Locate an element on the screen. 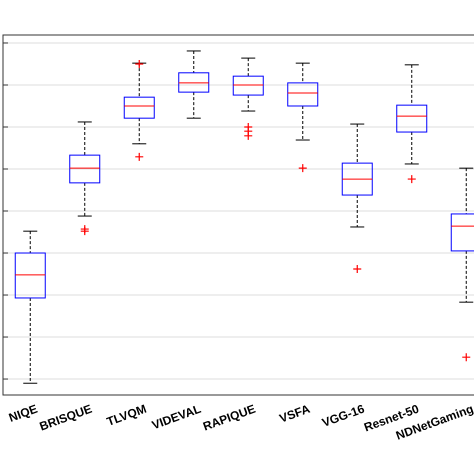  x-tick-label: VIDEVAL is located at coordinates (176, 417).